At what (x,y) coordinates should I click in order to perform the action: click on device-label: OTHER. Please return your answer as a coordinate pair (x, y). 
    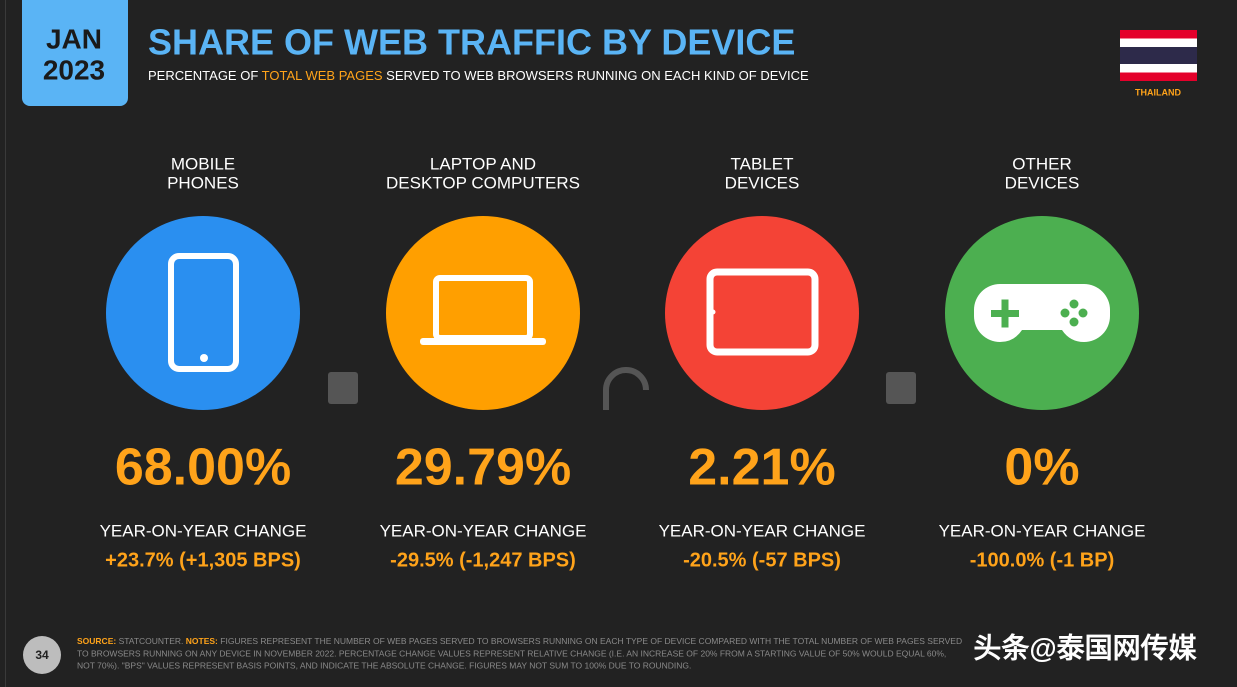
    Looking at the image, I should click on (1042, 163).